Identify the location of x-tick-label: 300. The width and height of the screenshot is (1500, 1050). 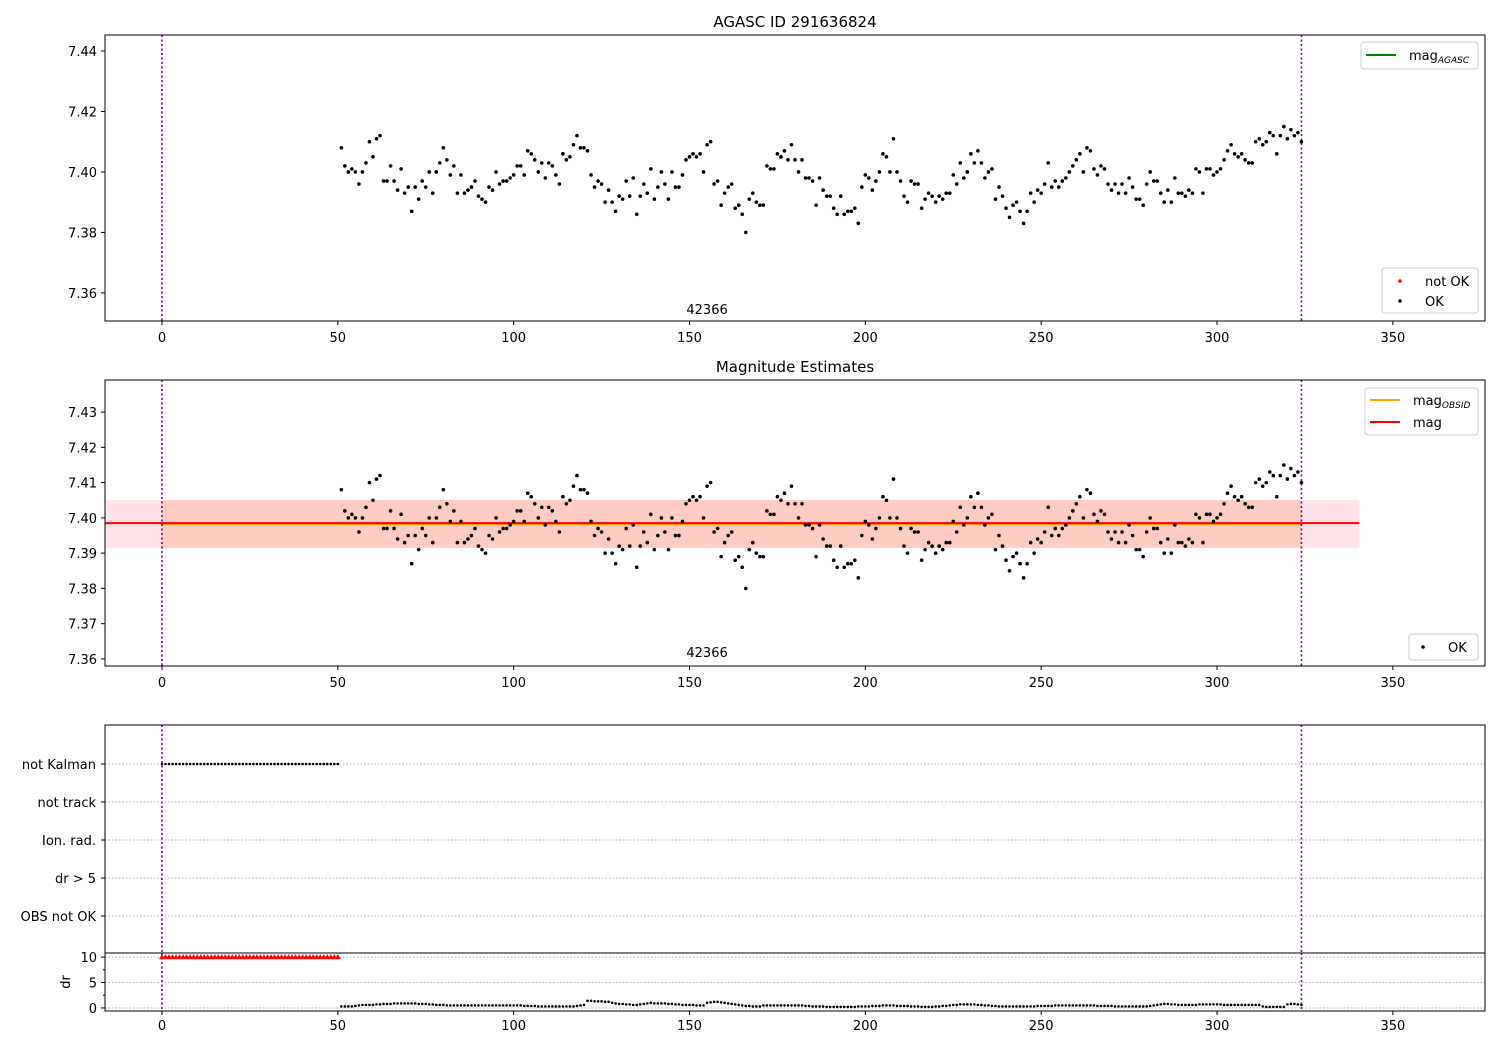
(1217, 1026).